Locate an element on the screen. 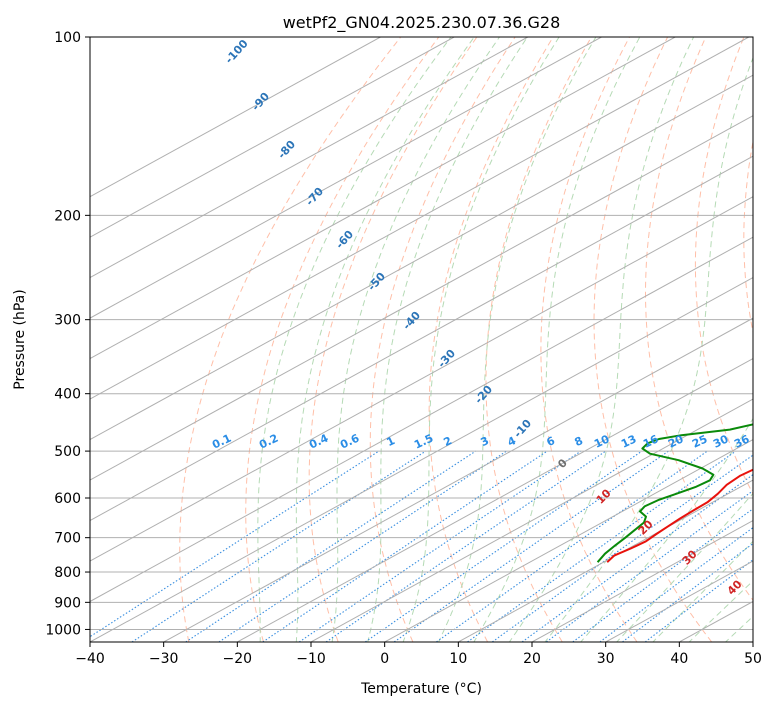 This screenshot has height=708, width=775. x-tick-label: 20 is located at coordinates (532, 659).